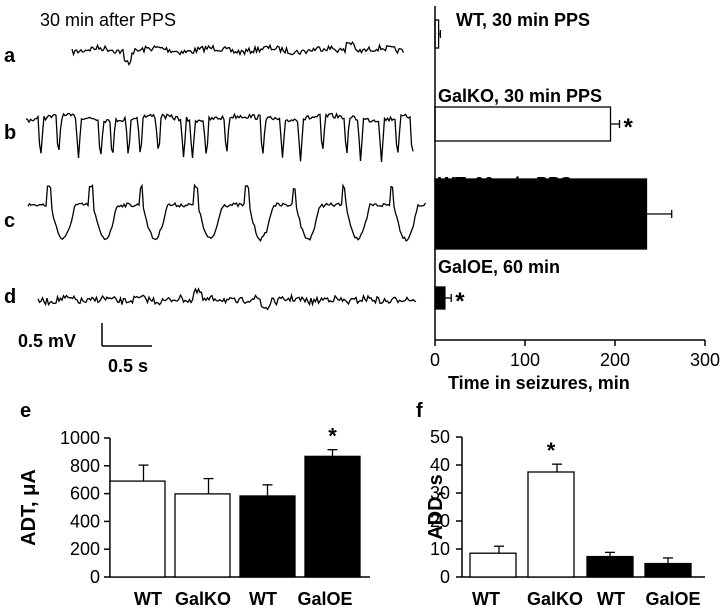 This screenshot has width=720, height=608. I want to click on scalebar-time: 0.5 s, so click(128, 366).